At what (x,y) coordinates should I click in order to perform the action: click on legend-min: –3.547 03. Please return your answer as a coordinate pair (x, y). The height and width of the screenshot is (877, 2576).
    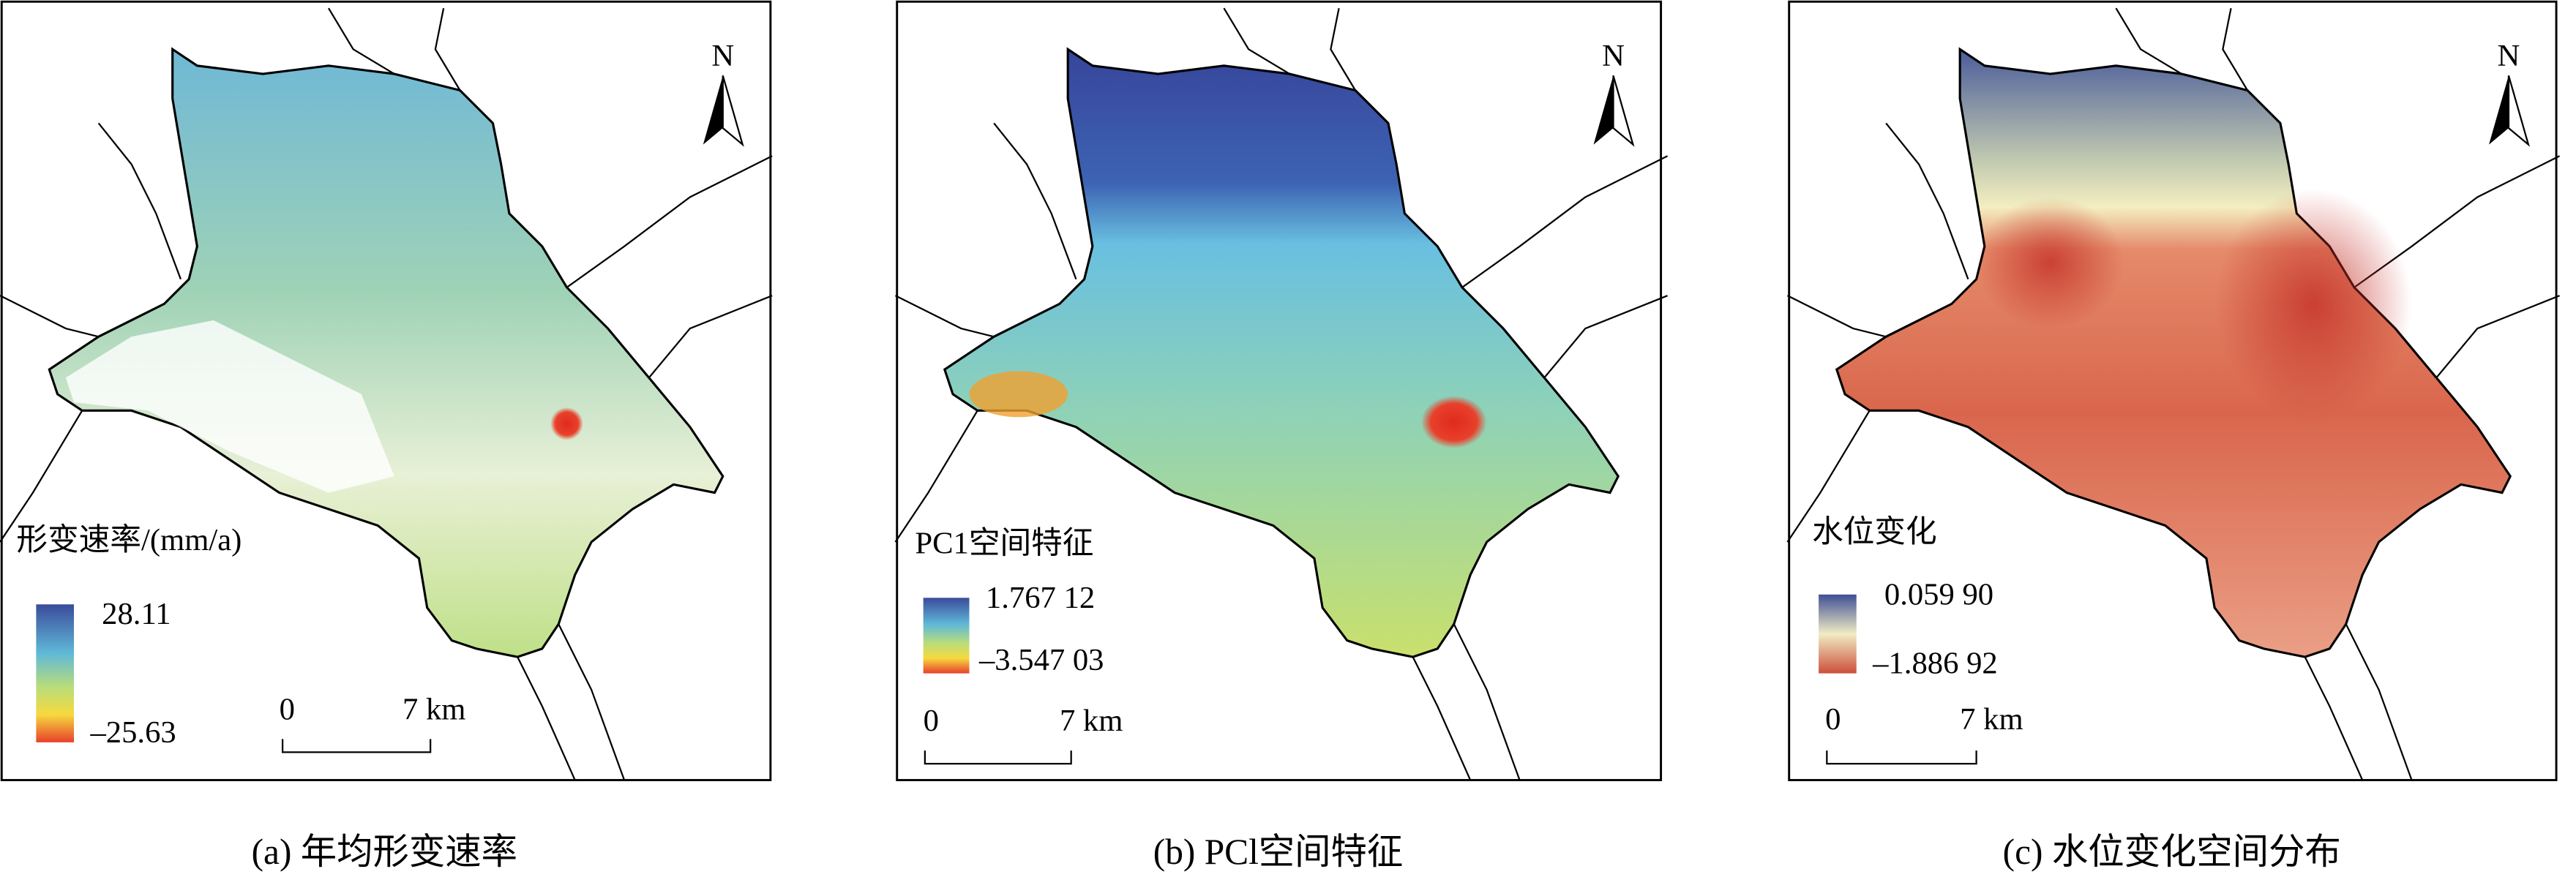
    Looking at the image, I should click on (1041, 660).